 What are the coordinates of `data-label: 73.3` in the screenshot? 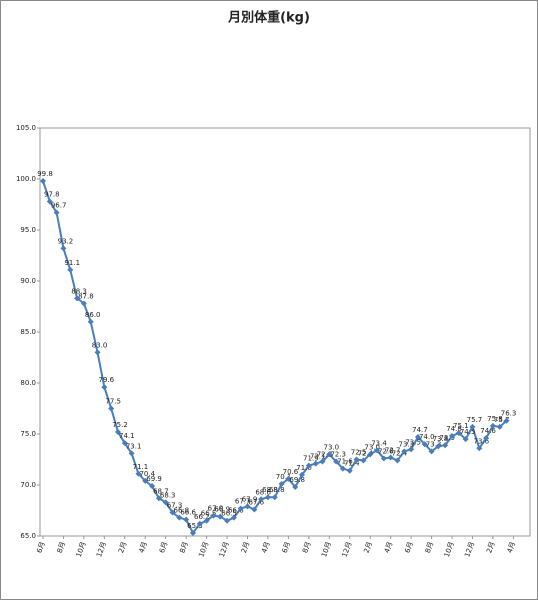 It's located at (406, 444).